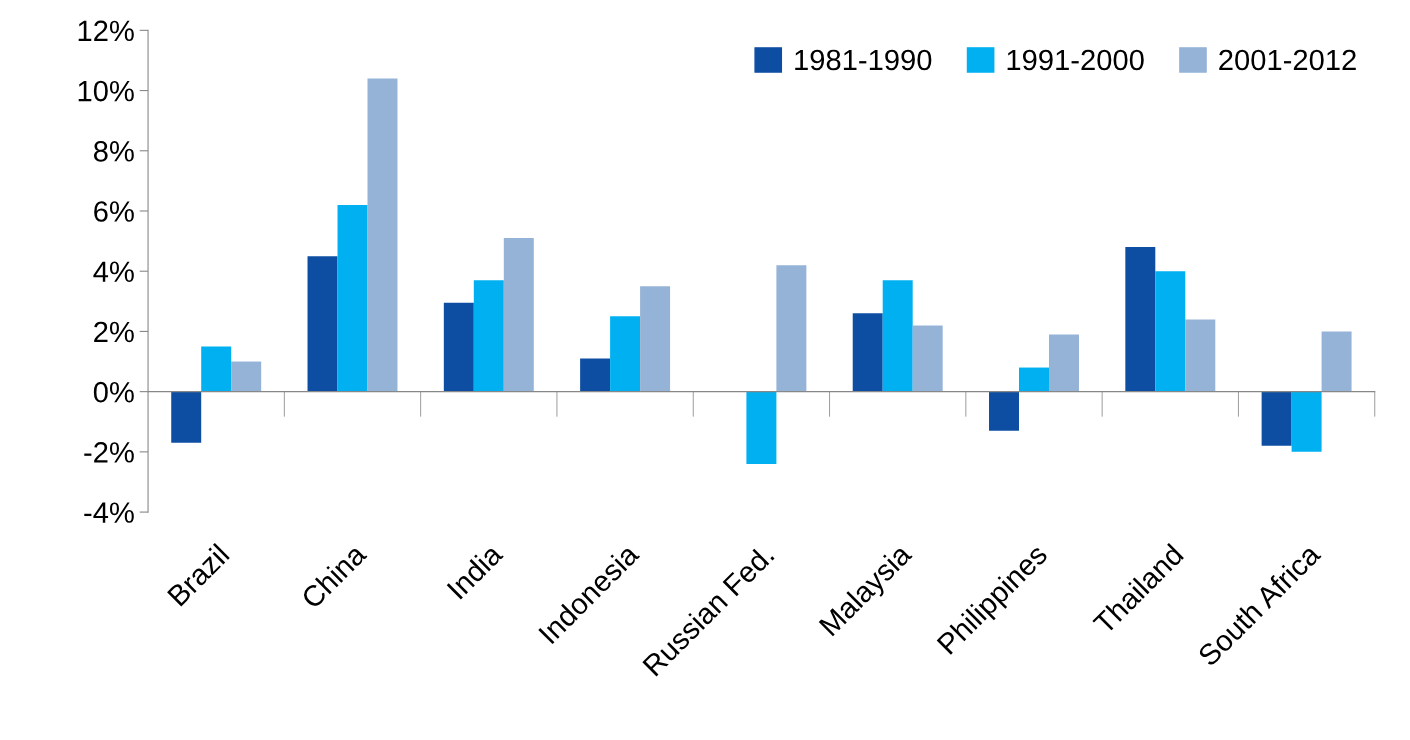  Describe the element at coordinates (114, 211) in the screenshot. I see `y-tick-label: 6%` at that location.